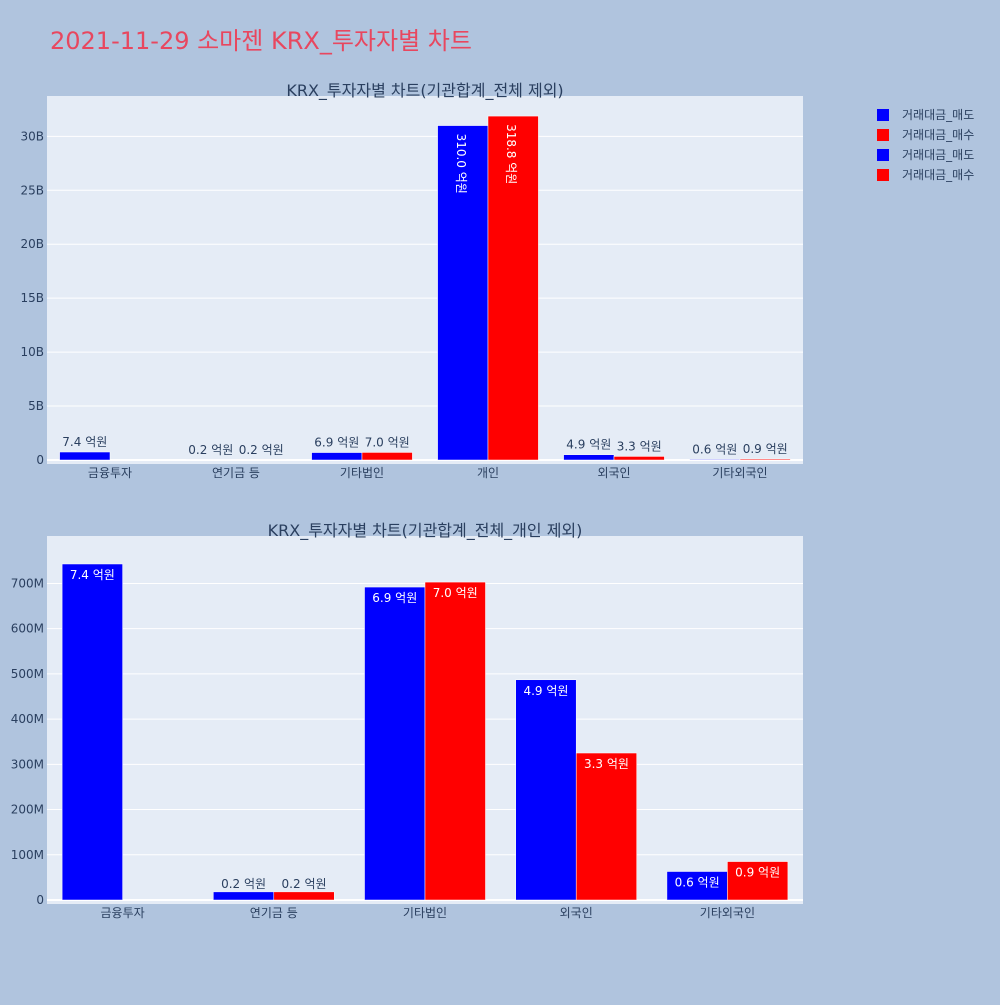 Image resolution: width=1000 pixels, height=1005 pixels. I want to click on chart-1-x-tick-1: 연기금 등, so click(236, 473).